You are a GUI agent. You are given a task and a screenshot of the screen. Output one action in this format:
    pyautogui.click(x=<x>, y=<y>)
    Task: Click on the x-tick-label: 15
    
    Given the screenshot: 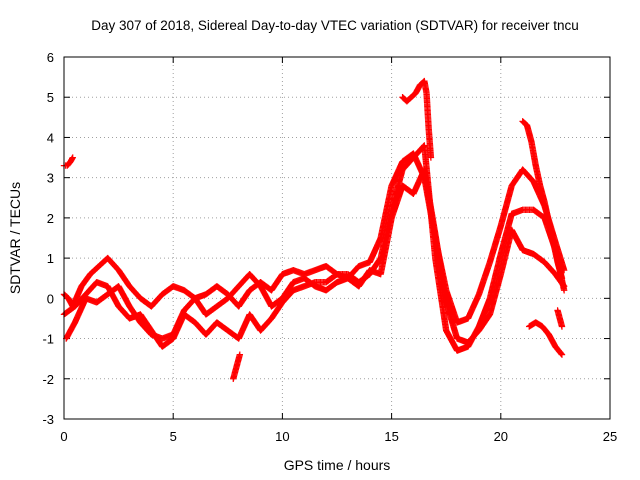 What is the action you would take?
    pyautogui.click(x=391, y=436)
    